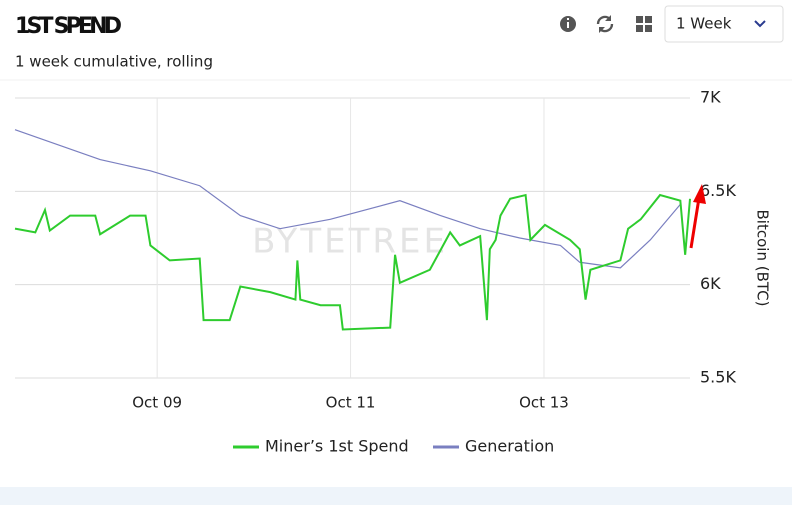  I want to click on legend-label: Miner’s 1st Spend, so click(337, 446).